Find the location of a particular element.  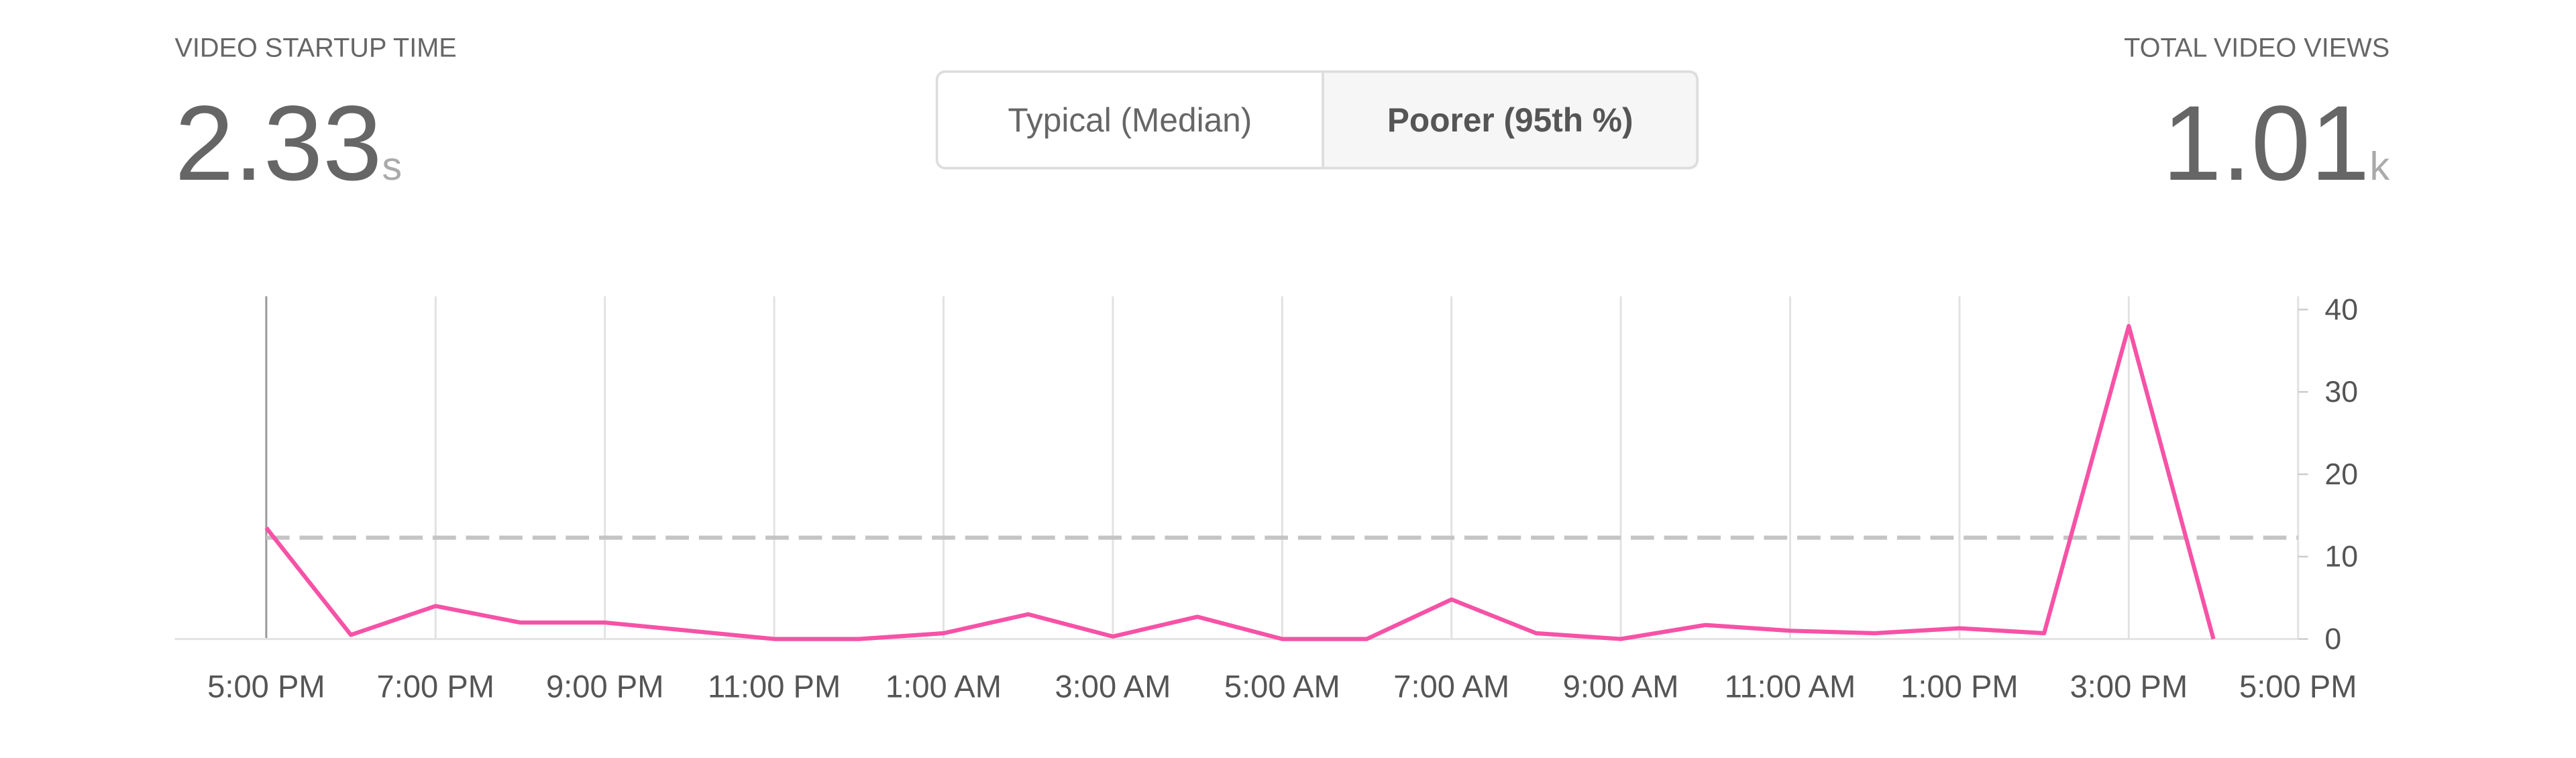

x-tick-label: 9:00 AM is located at coordinates (1621, 686).